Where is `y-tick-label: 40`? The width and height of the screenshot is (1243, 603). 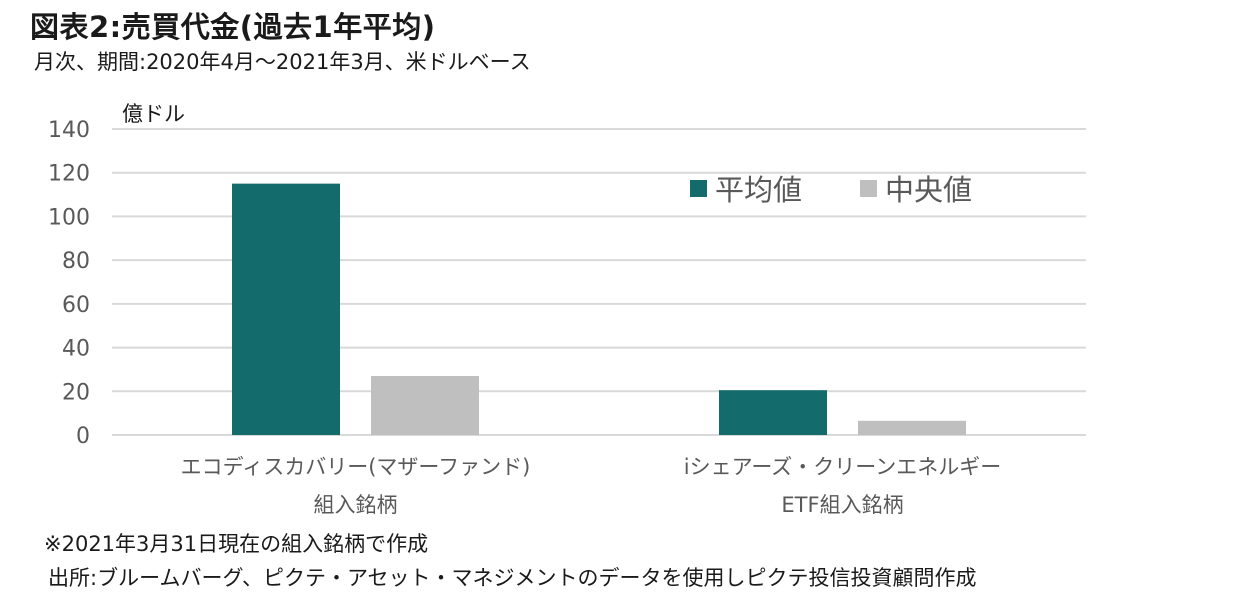 y-tick-label: 40 is located at coordinates (76, 349).